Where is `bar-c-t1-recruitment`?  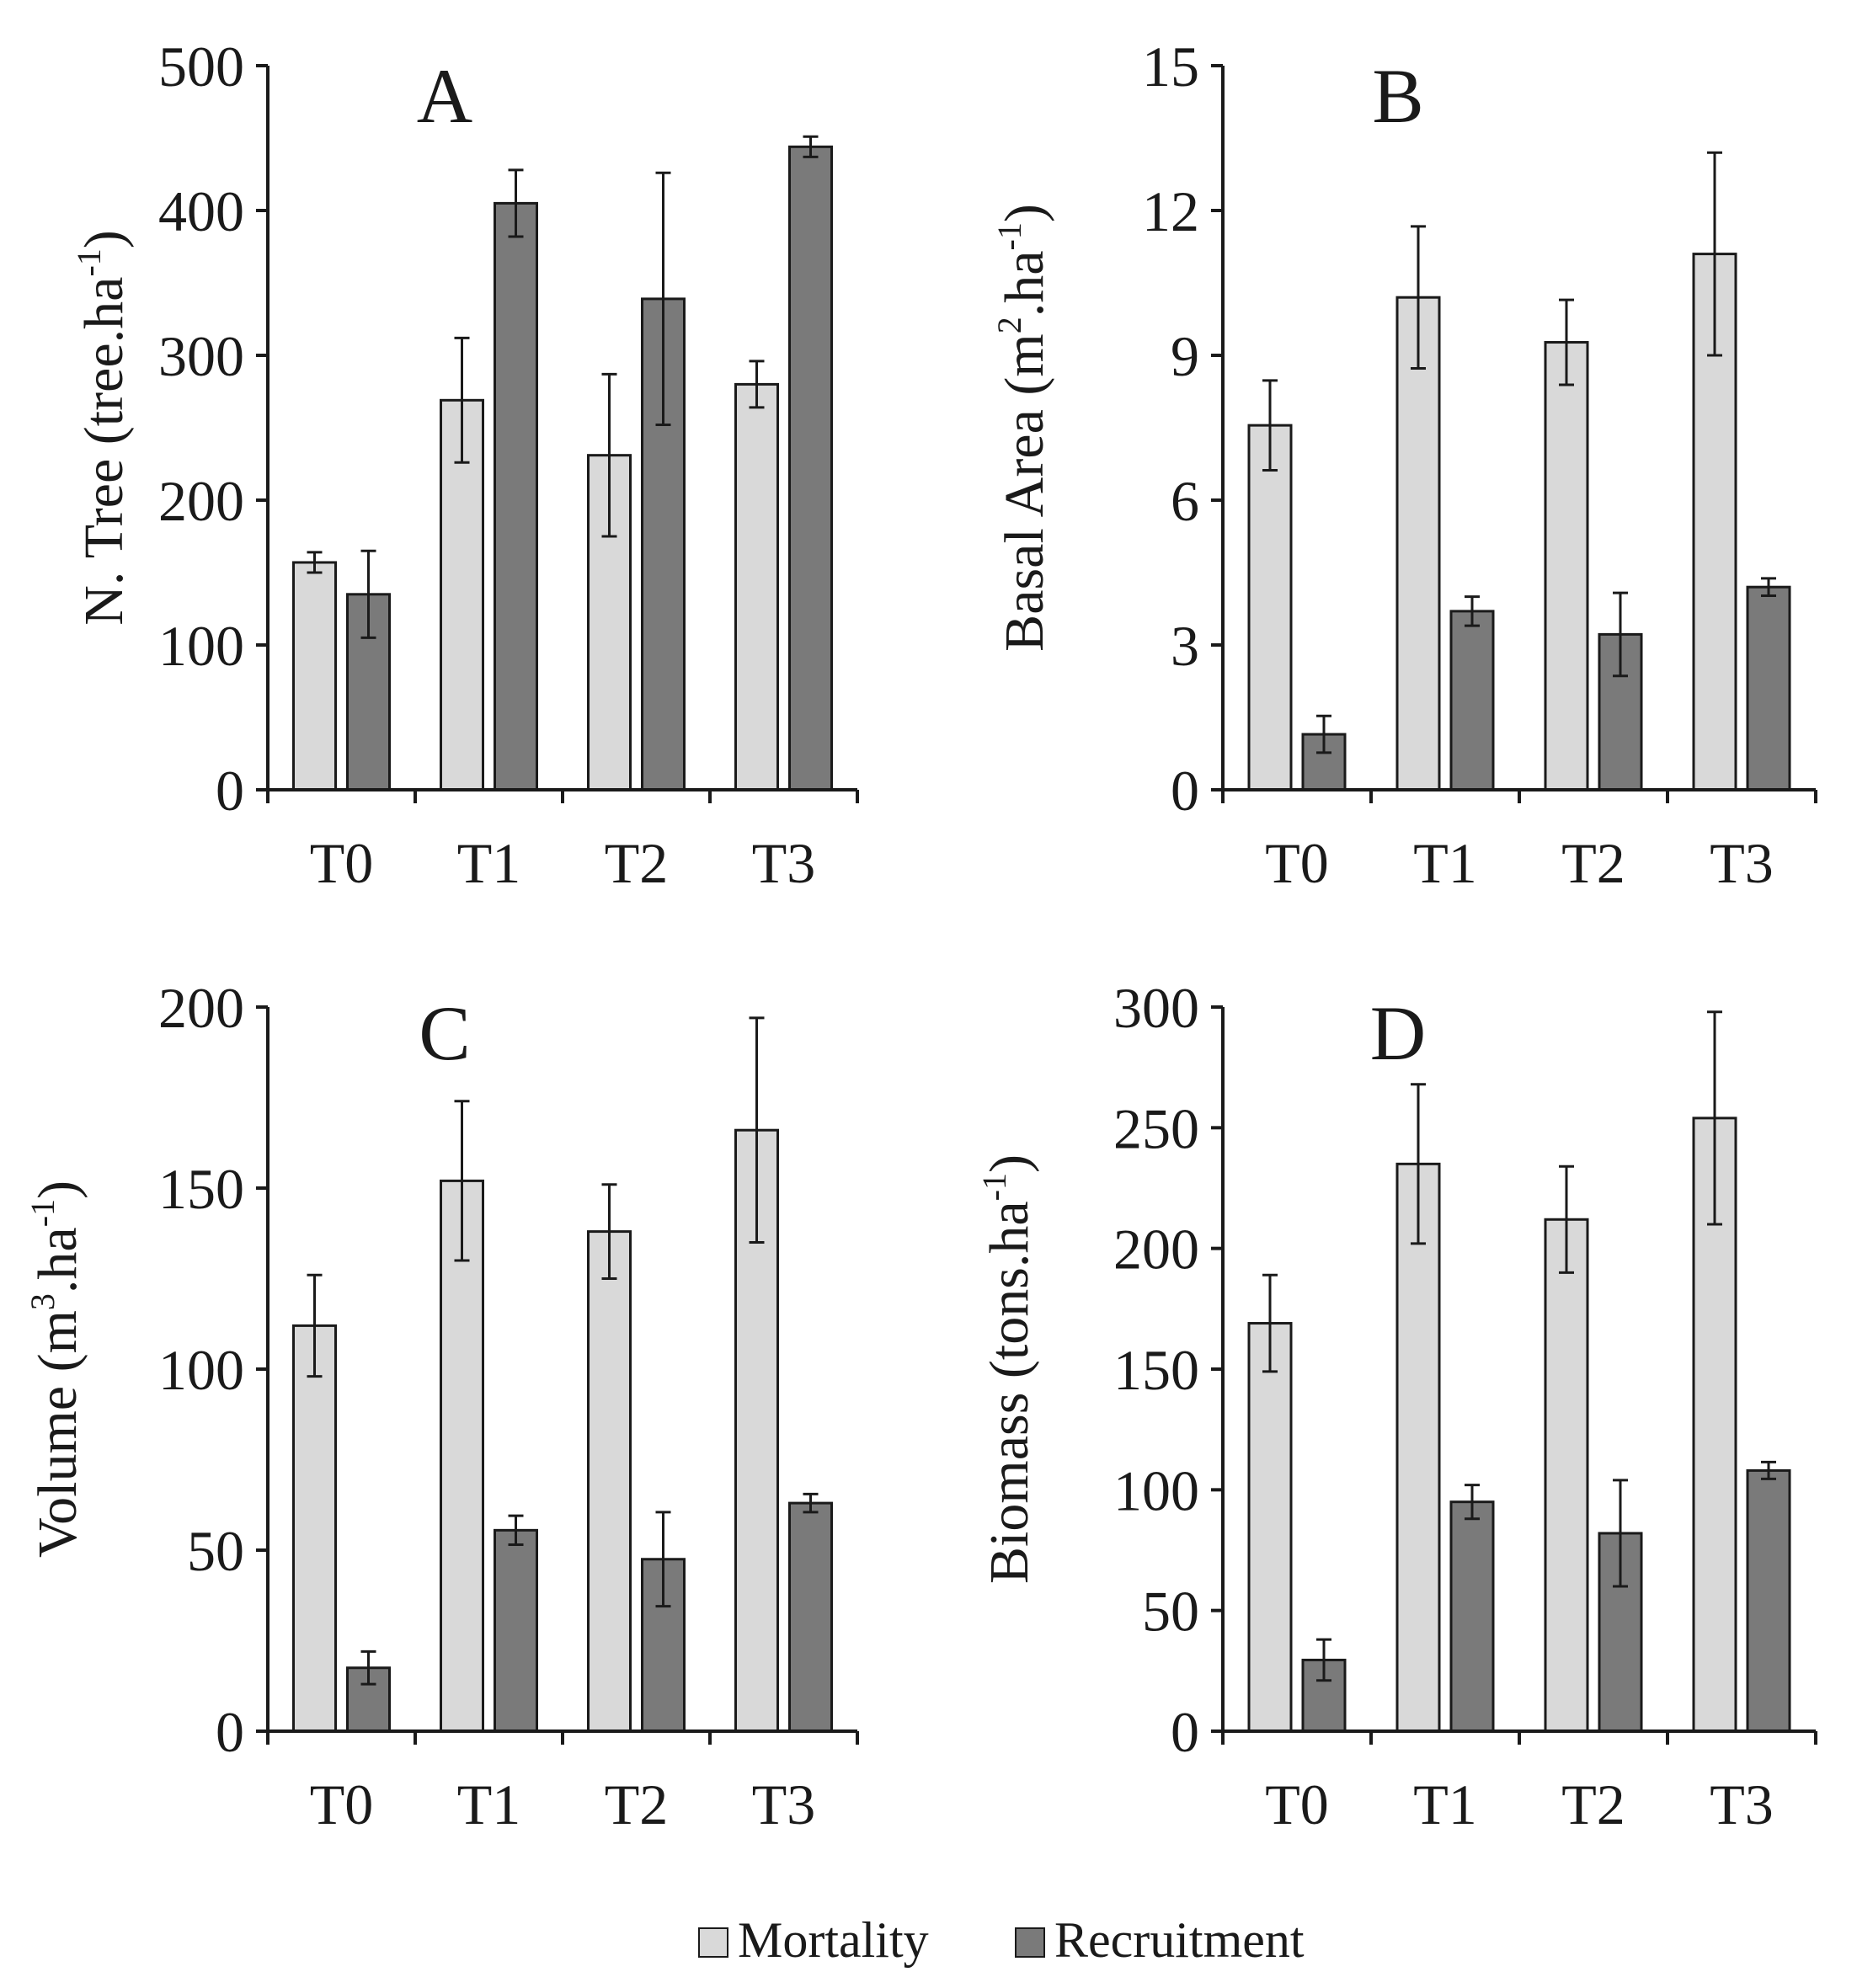 bar-c-t1-recruitment is located at coordinates (516, 1630).